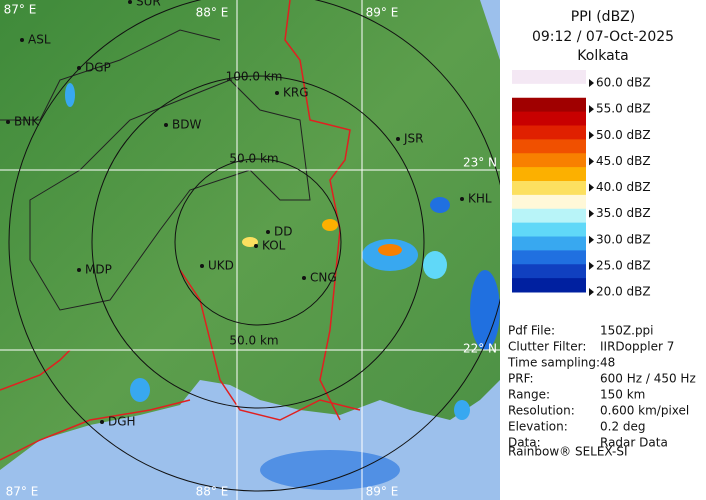 The width and height of the screenshot is (706, 500). I want to click on place-label: DGH, so click(122, 422).